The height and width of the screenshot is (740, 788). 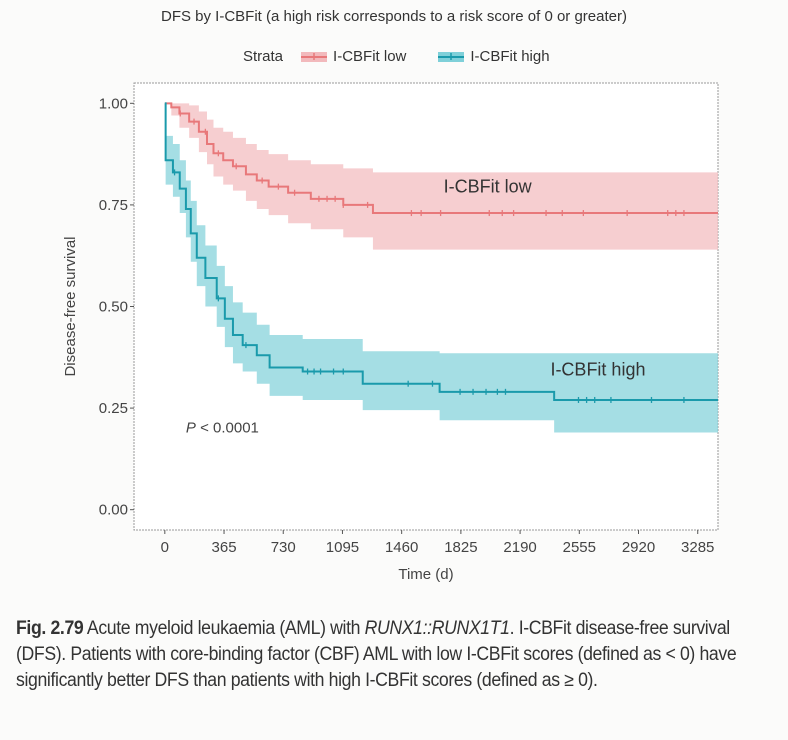 I want to click on x-tick-label: 1825, so click(x=460, y=547).